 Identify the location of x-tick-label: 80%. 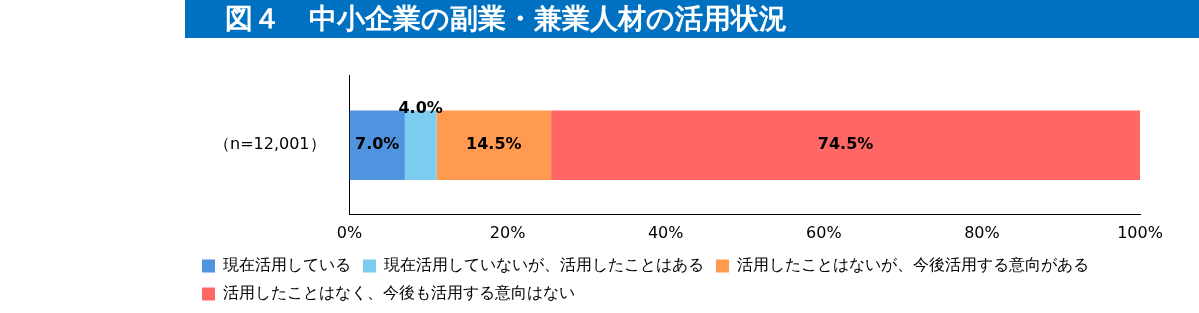
(982, 232).